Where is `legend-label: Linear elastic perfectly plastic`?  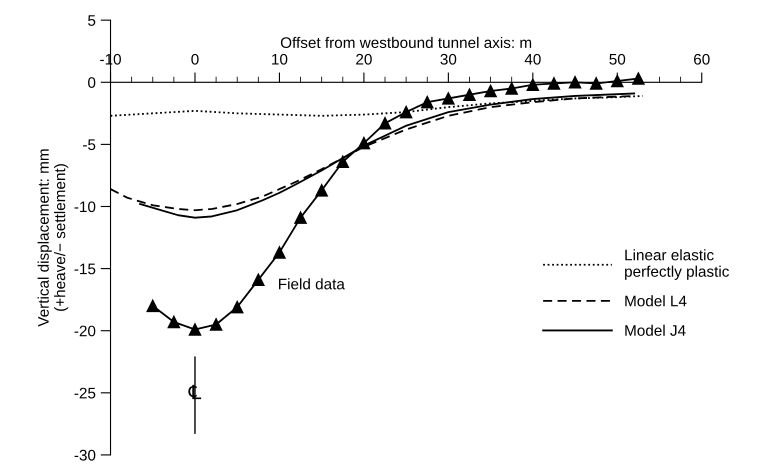
legend-label: Linear elastic perfectly plastic is located at coordinates (677, 264).